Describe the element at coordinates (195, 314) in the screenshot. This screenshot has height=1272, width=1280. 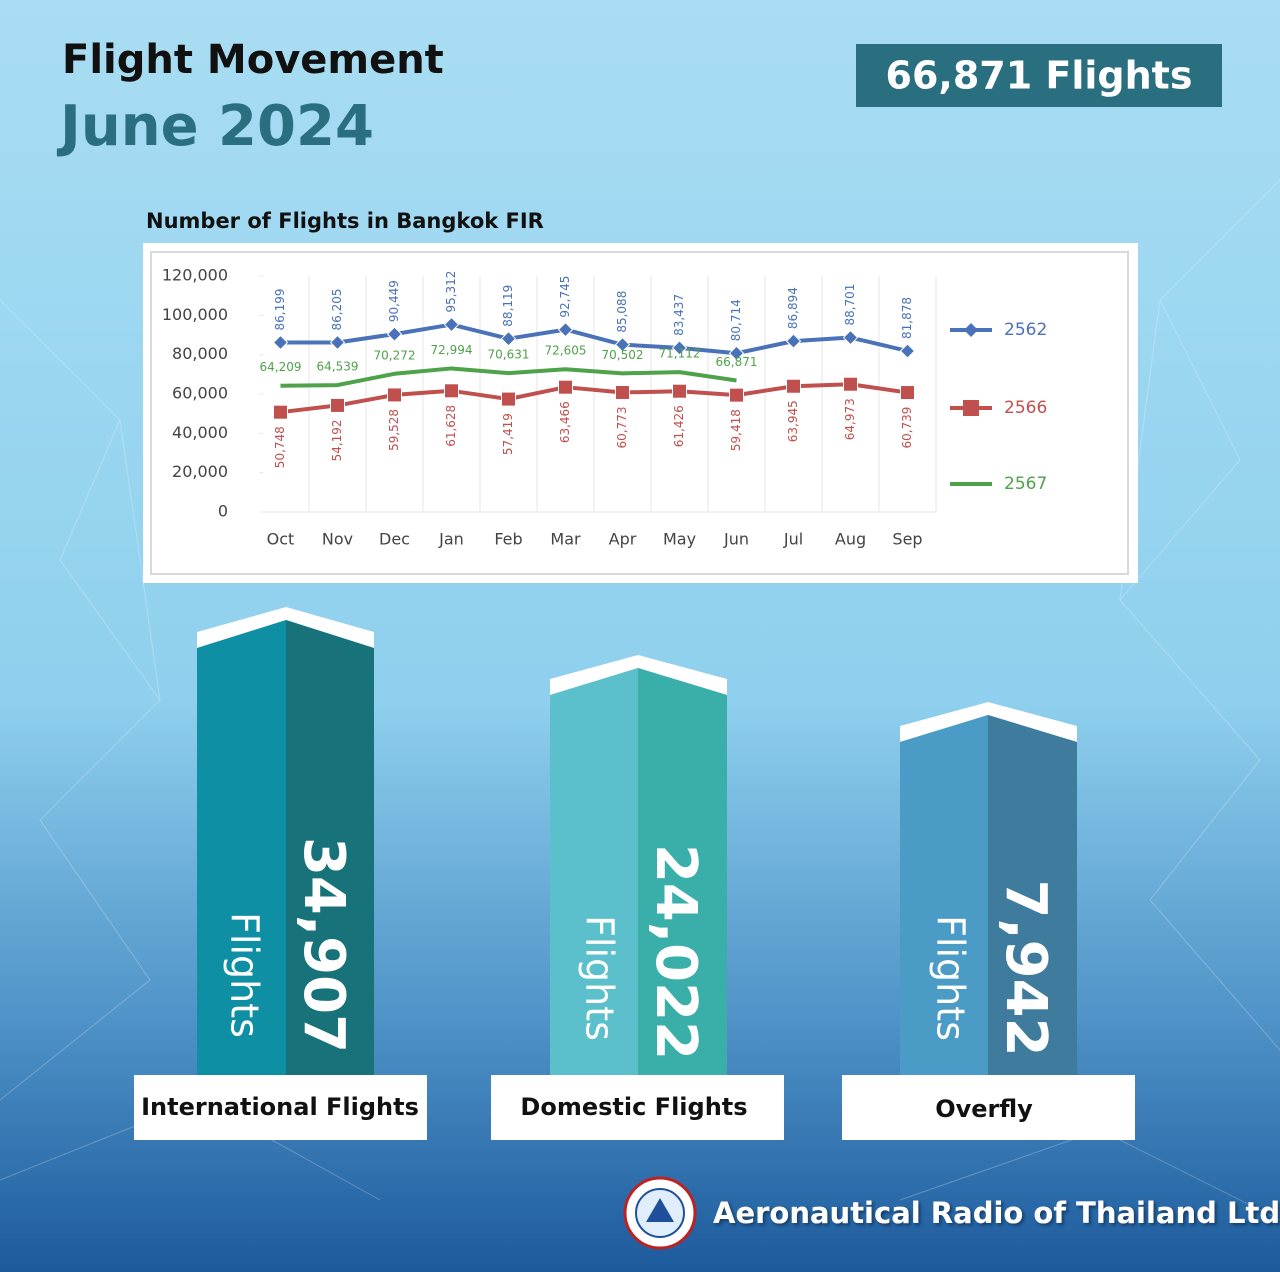
I see `y-tick-label: 100,000` at that location.